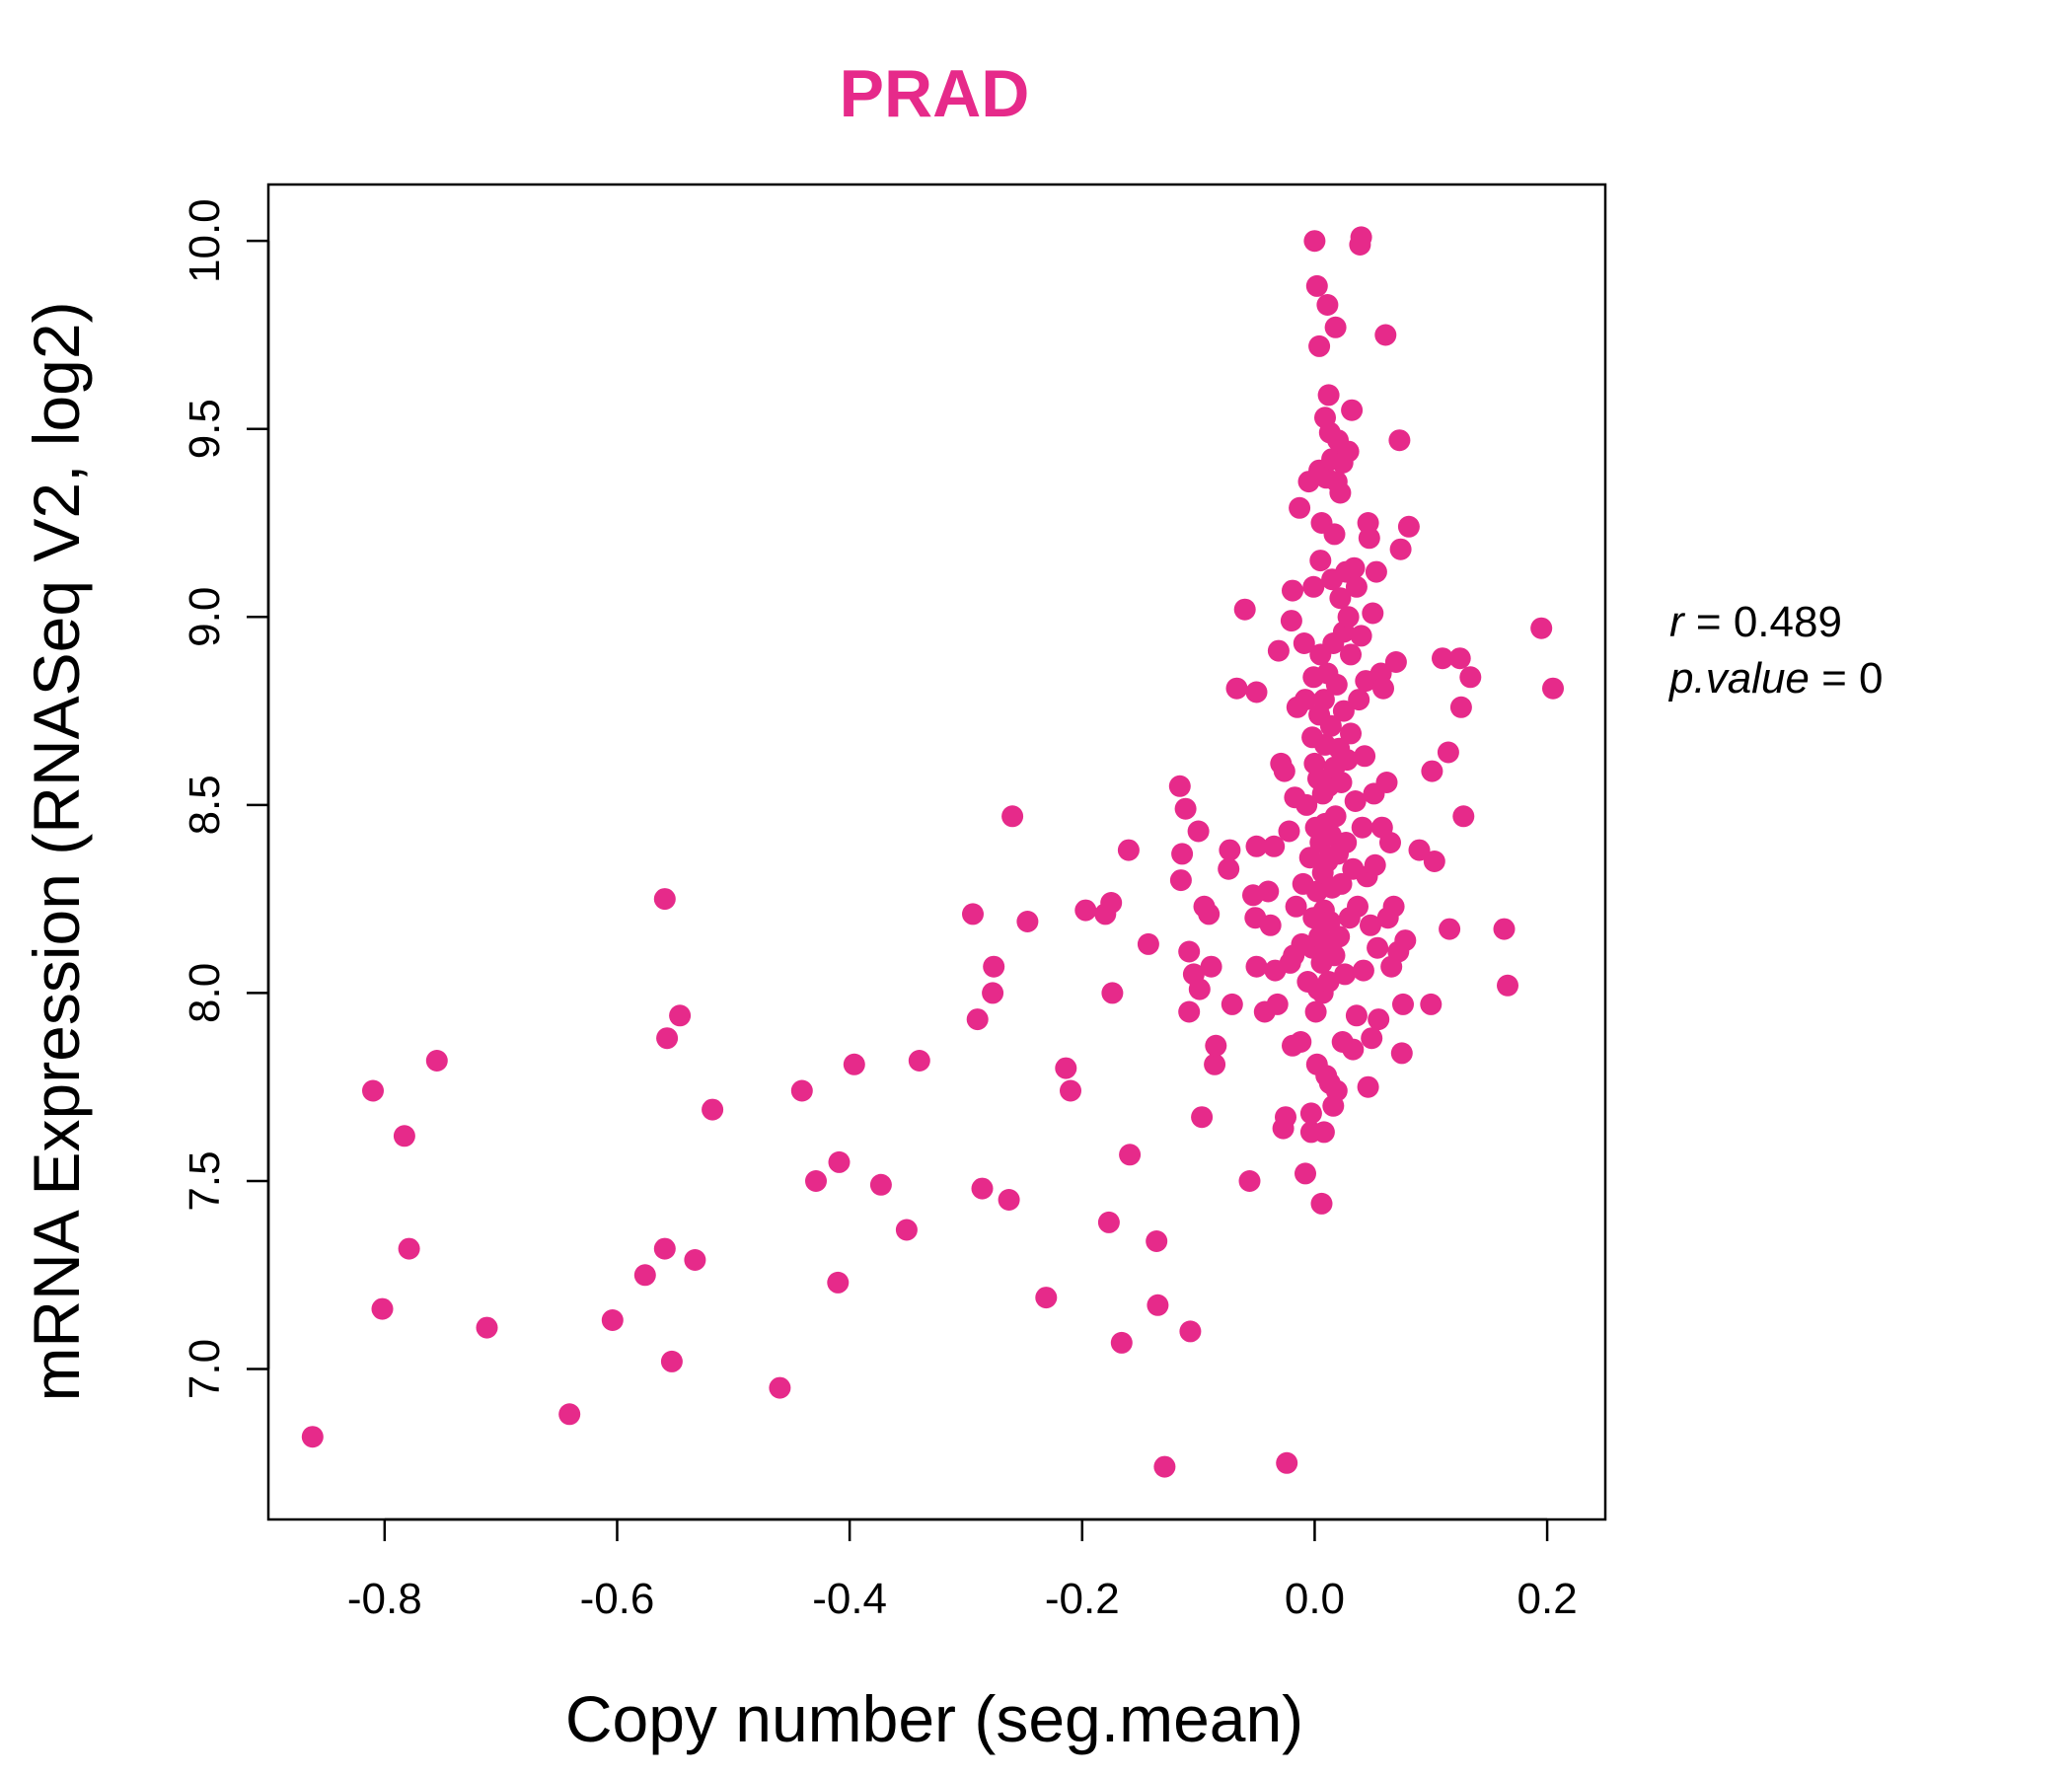  I want to click on x-tick-label: 0.2, so click(1548, 1599).